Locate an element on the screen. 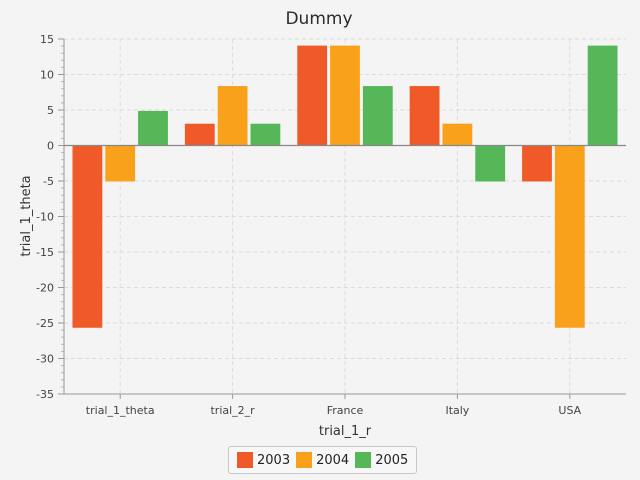  bar-2005-USA is located at coordinates (602, 95).